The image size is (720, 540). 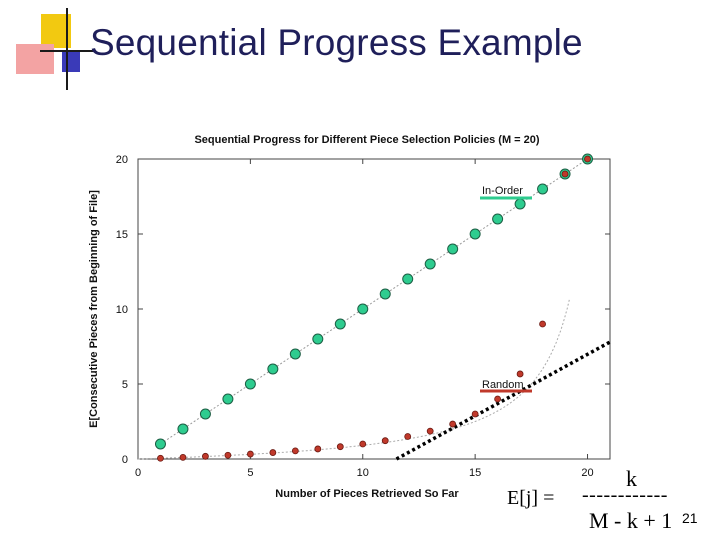 I want to click on slide-title: Sequential Progress Example, so click(x=336, y=42).